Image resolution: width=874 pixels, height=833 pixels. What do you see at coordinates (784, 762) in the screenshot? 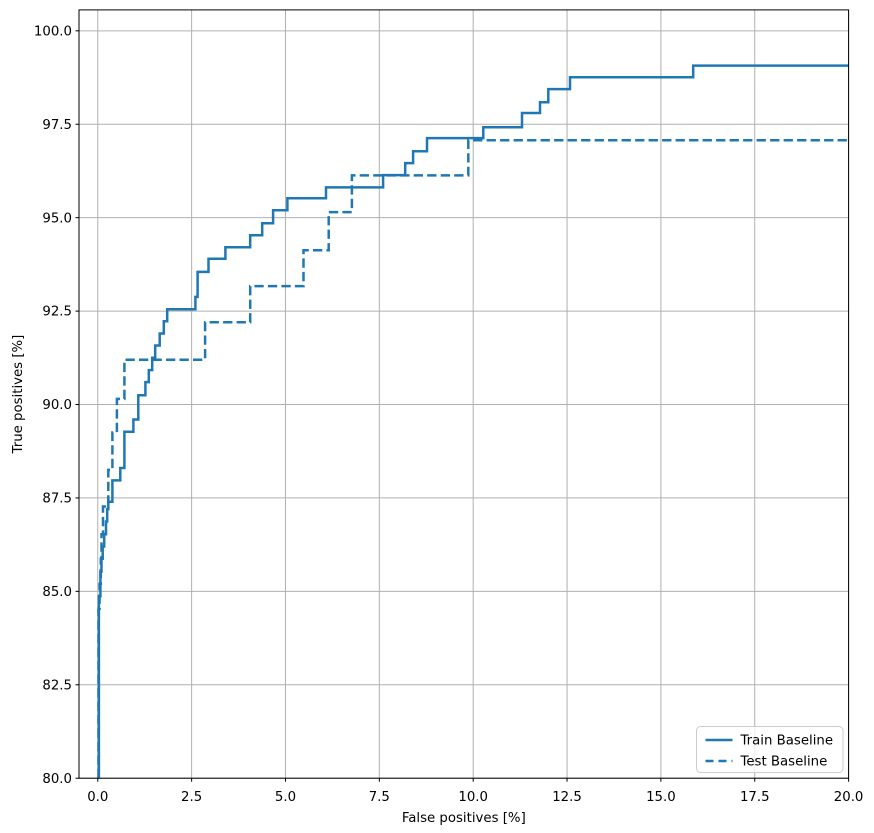
I see `legend-entry-label: Test Baseline` at bounding box center [784, 762].